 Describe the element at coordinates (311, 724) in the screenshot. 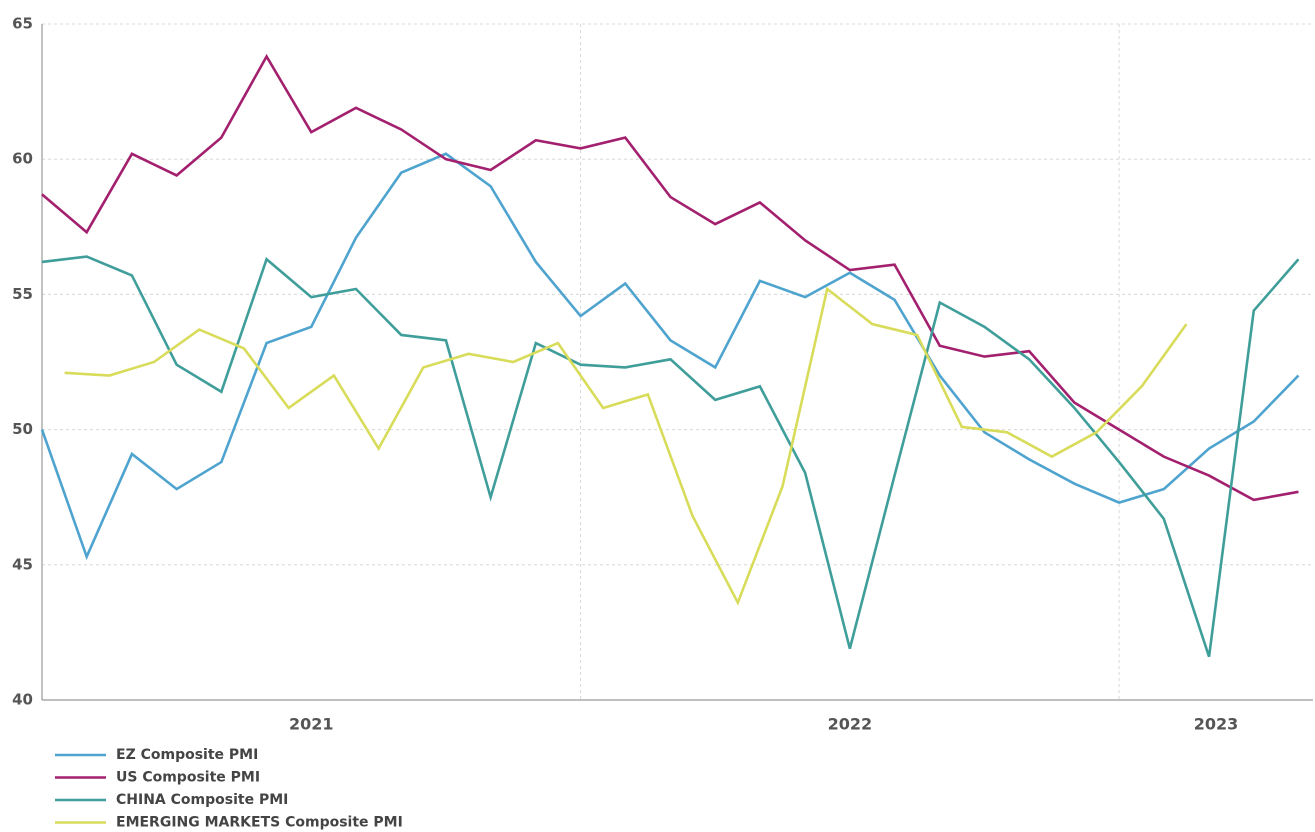

I see `x-tick-label: 2021` at that location.